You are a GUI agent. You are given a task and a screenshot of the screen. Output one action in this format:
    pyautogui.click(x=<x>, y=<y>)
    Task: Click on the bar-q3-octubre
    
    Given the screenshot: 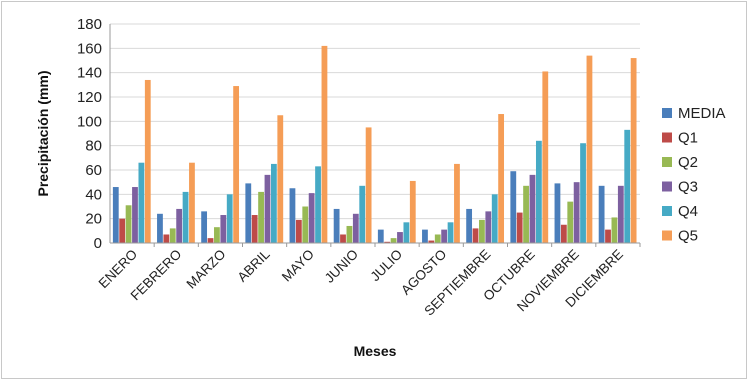 What is the action you would take?
    pyautogui.click(x=532, y=208)
    